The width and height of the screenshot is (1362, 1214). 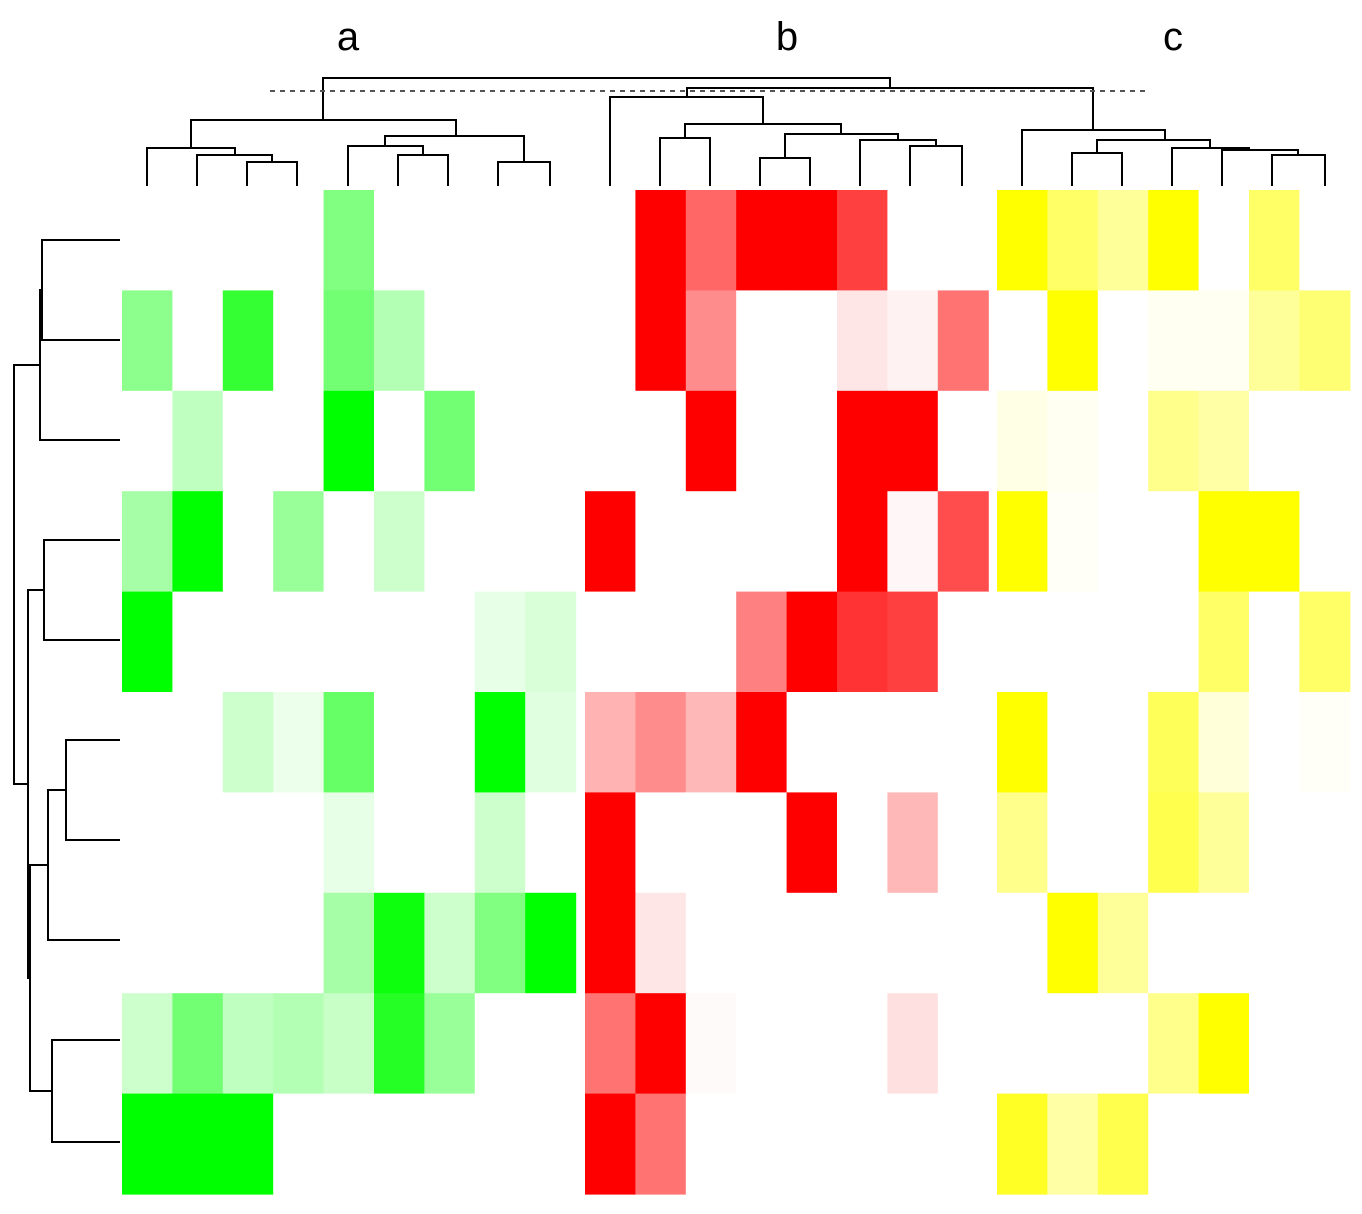 I want to click on cell-a-r4-c3, so click(x=299, y=642).